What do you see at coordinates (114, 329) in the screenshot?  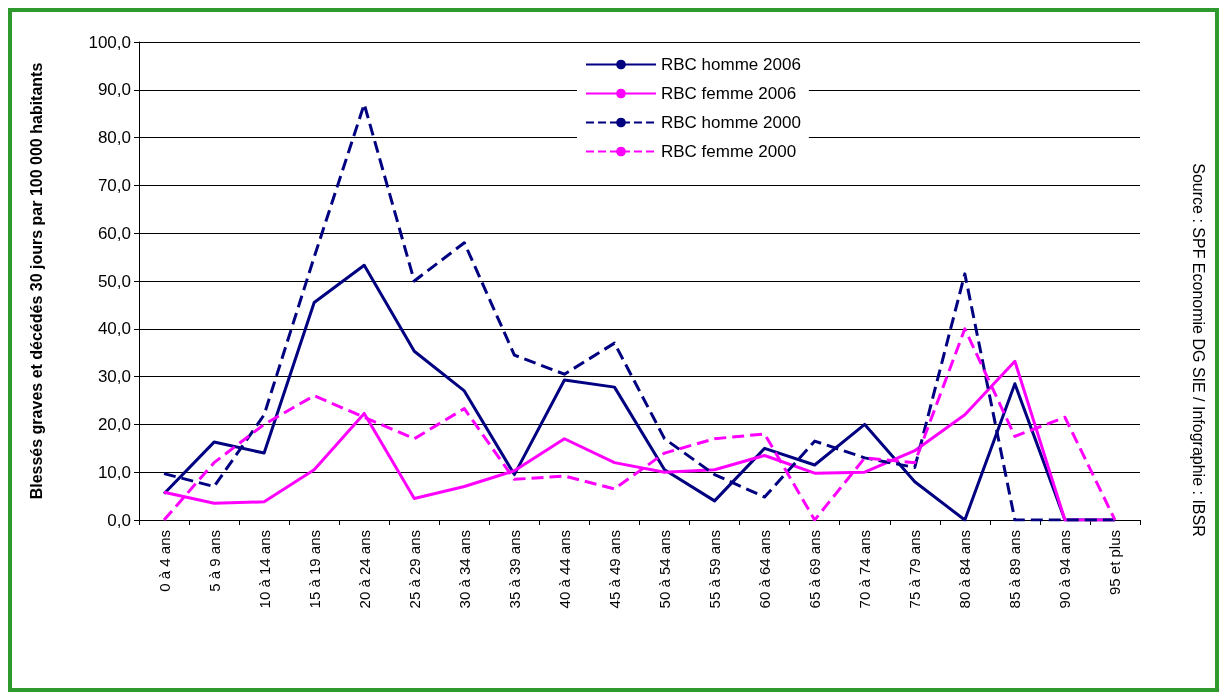 I see `y-tick-label: 40,0` at bounding box center [114, 329].